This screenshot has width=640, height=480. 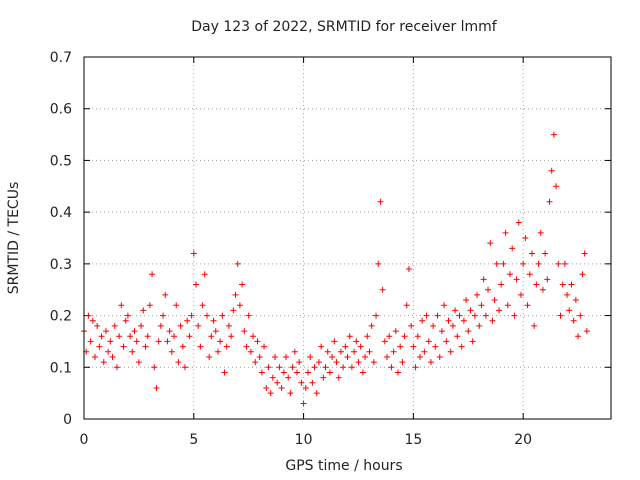 What do you see at coordinates (61, 368) in the screenshot?
I see `y-tick-label: 0.1` at bounding box center [61, 368].